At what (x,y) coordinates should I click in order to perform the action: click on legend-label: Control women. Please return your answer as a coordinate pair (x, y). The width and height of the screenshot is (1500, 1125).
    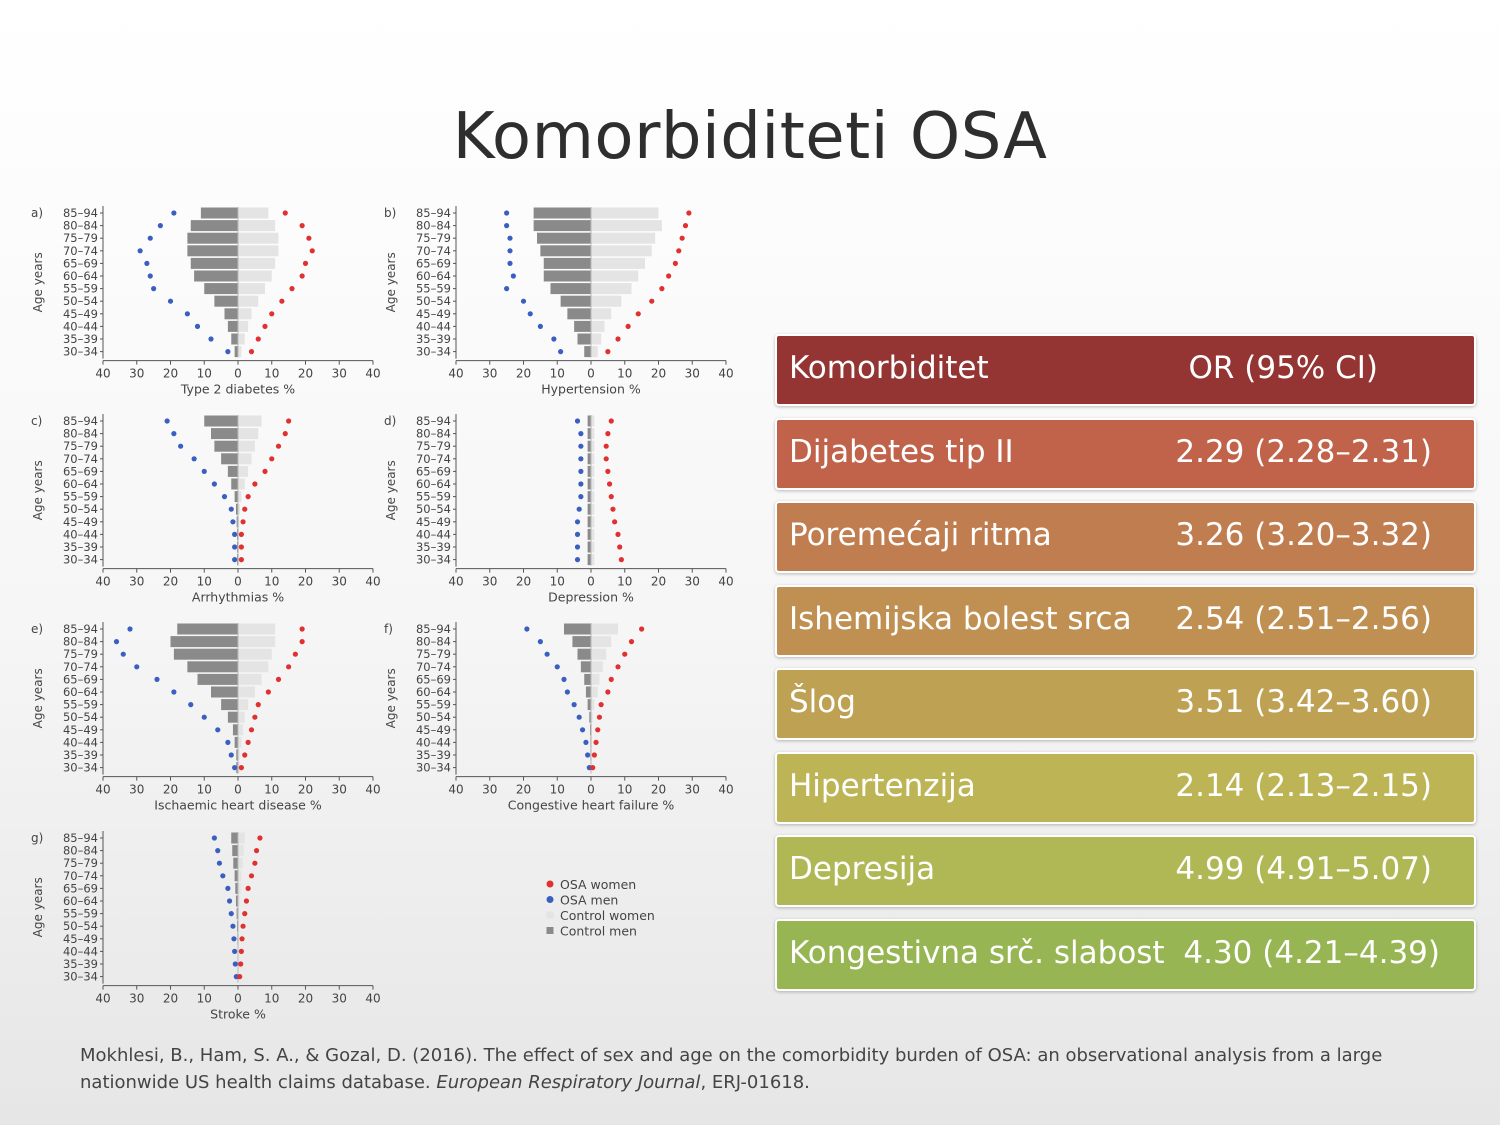
    Looking at the image, I should click on (607, 915).